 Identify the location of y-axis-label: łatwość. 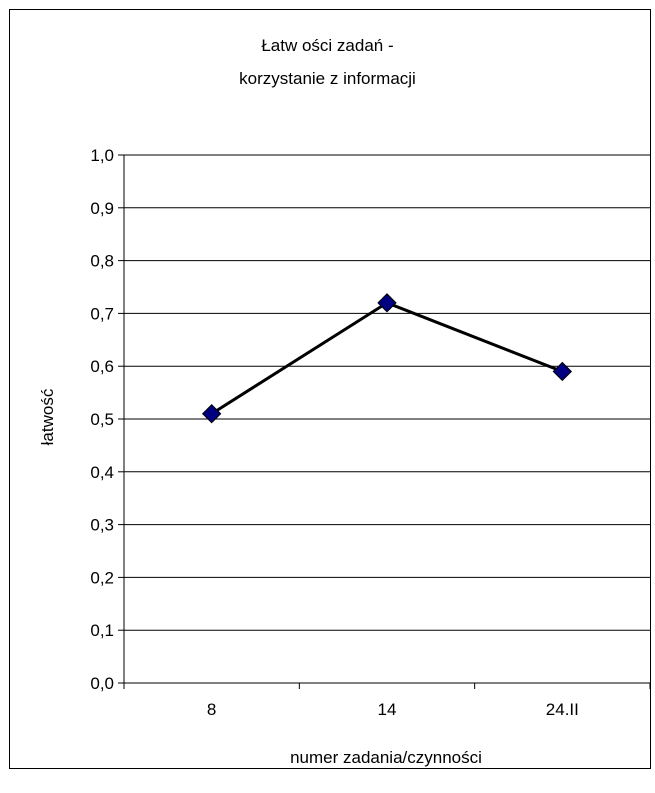
(47, 416).